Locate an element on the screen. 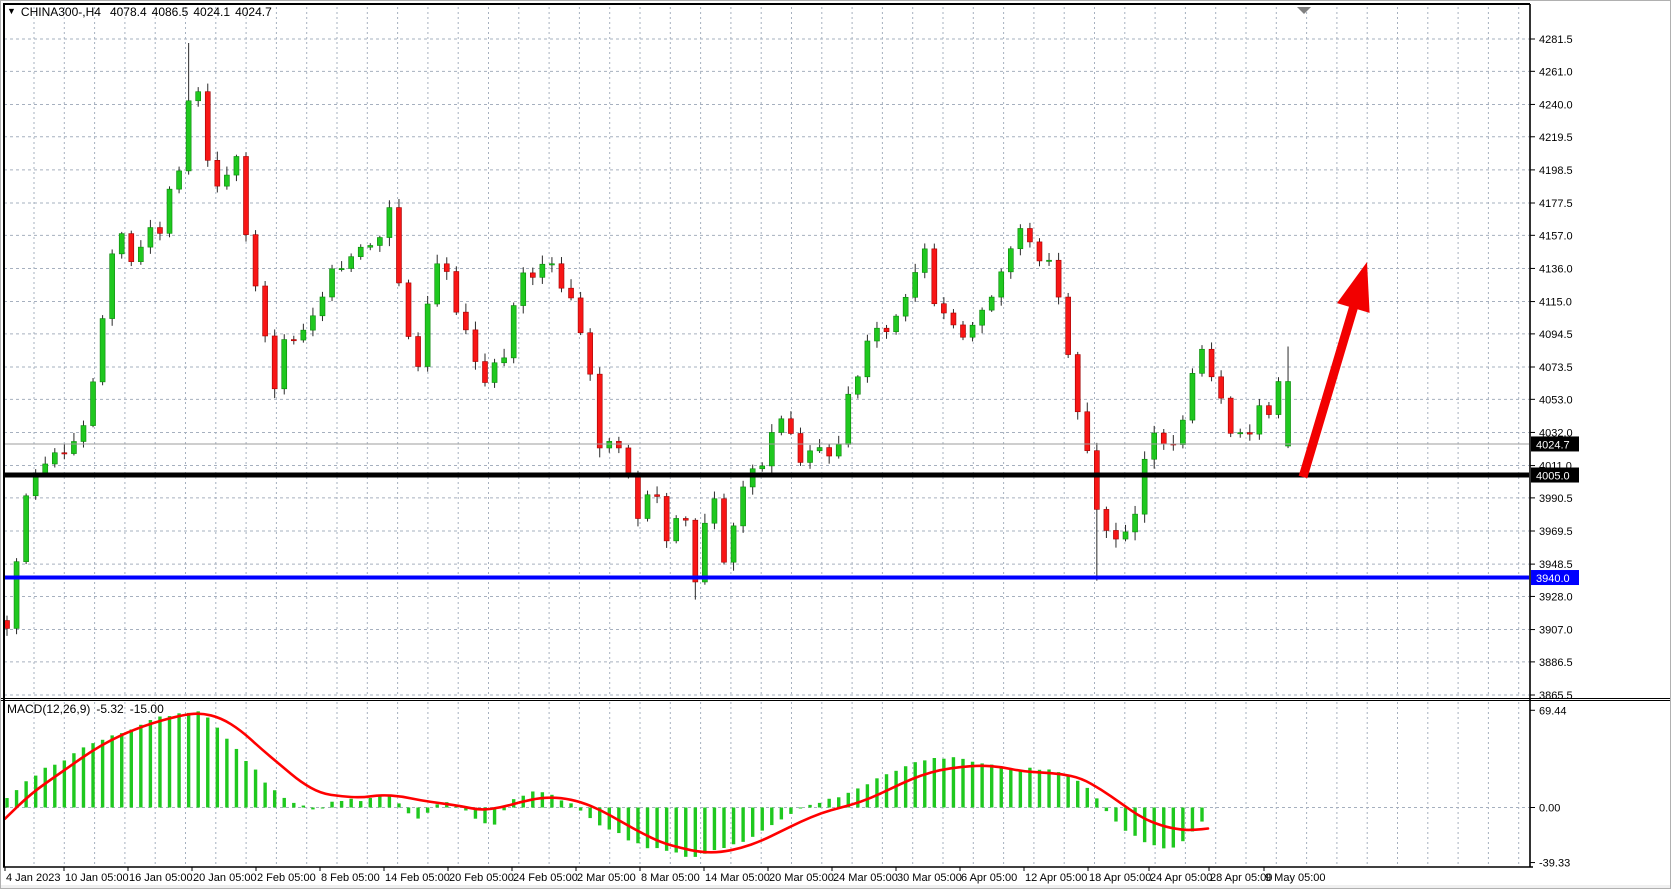 The height and width of the screenshot is (889, 1671). time-axis-label: 12 Apr 05:00 is located at coordinates (1056, 878).